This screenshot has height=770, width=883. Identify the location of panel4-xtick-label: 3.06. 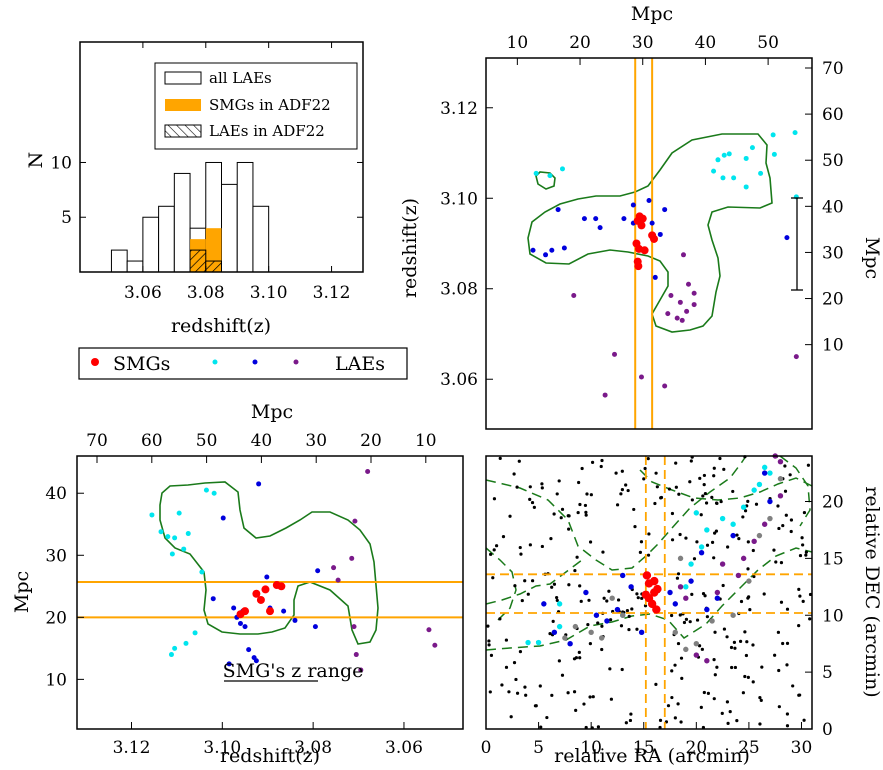
(404, 748).